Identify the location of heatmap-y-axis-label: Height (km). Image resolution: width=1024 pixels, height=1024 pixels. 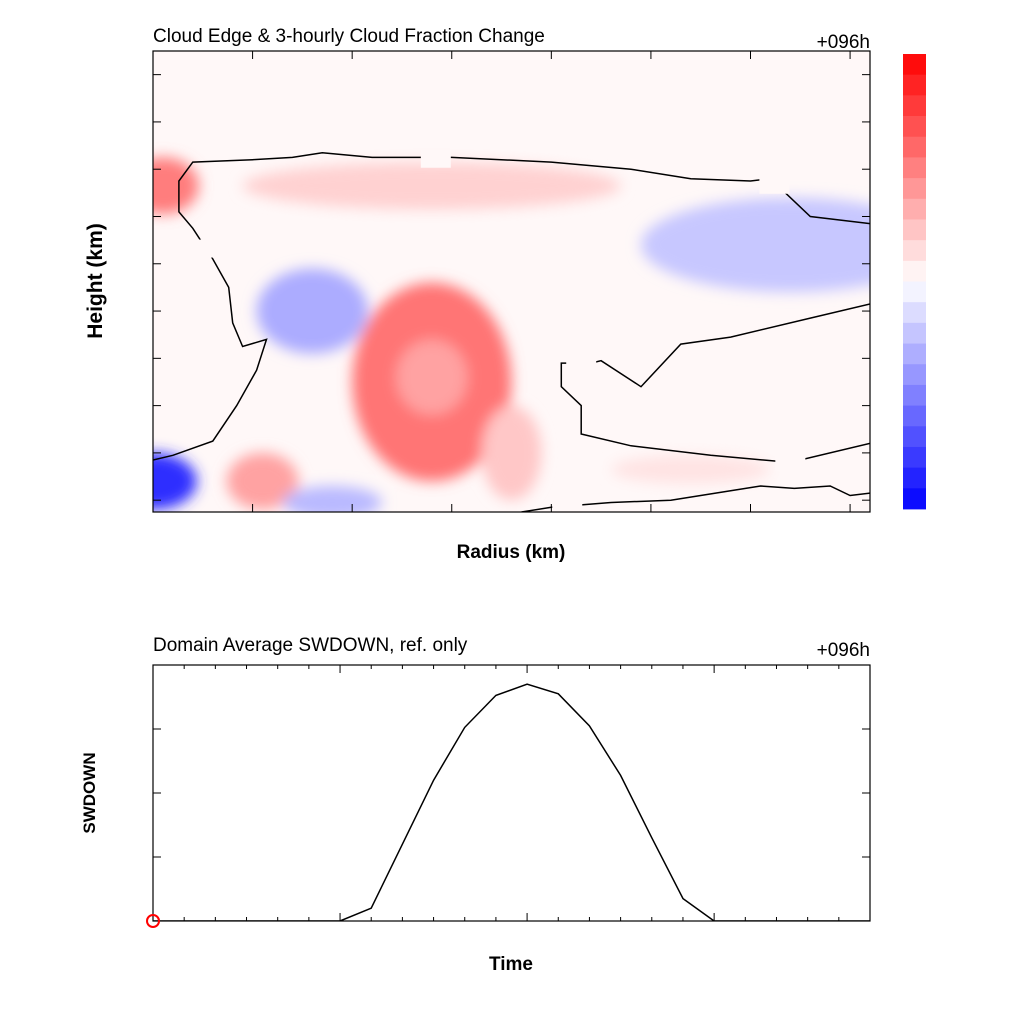
(95, 281).